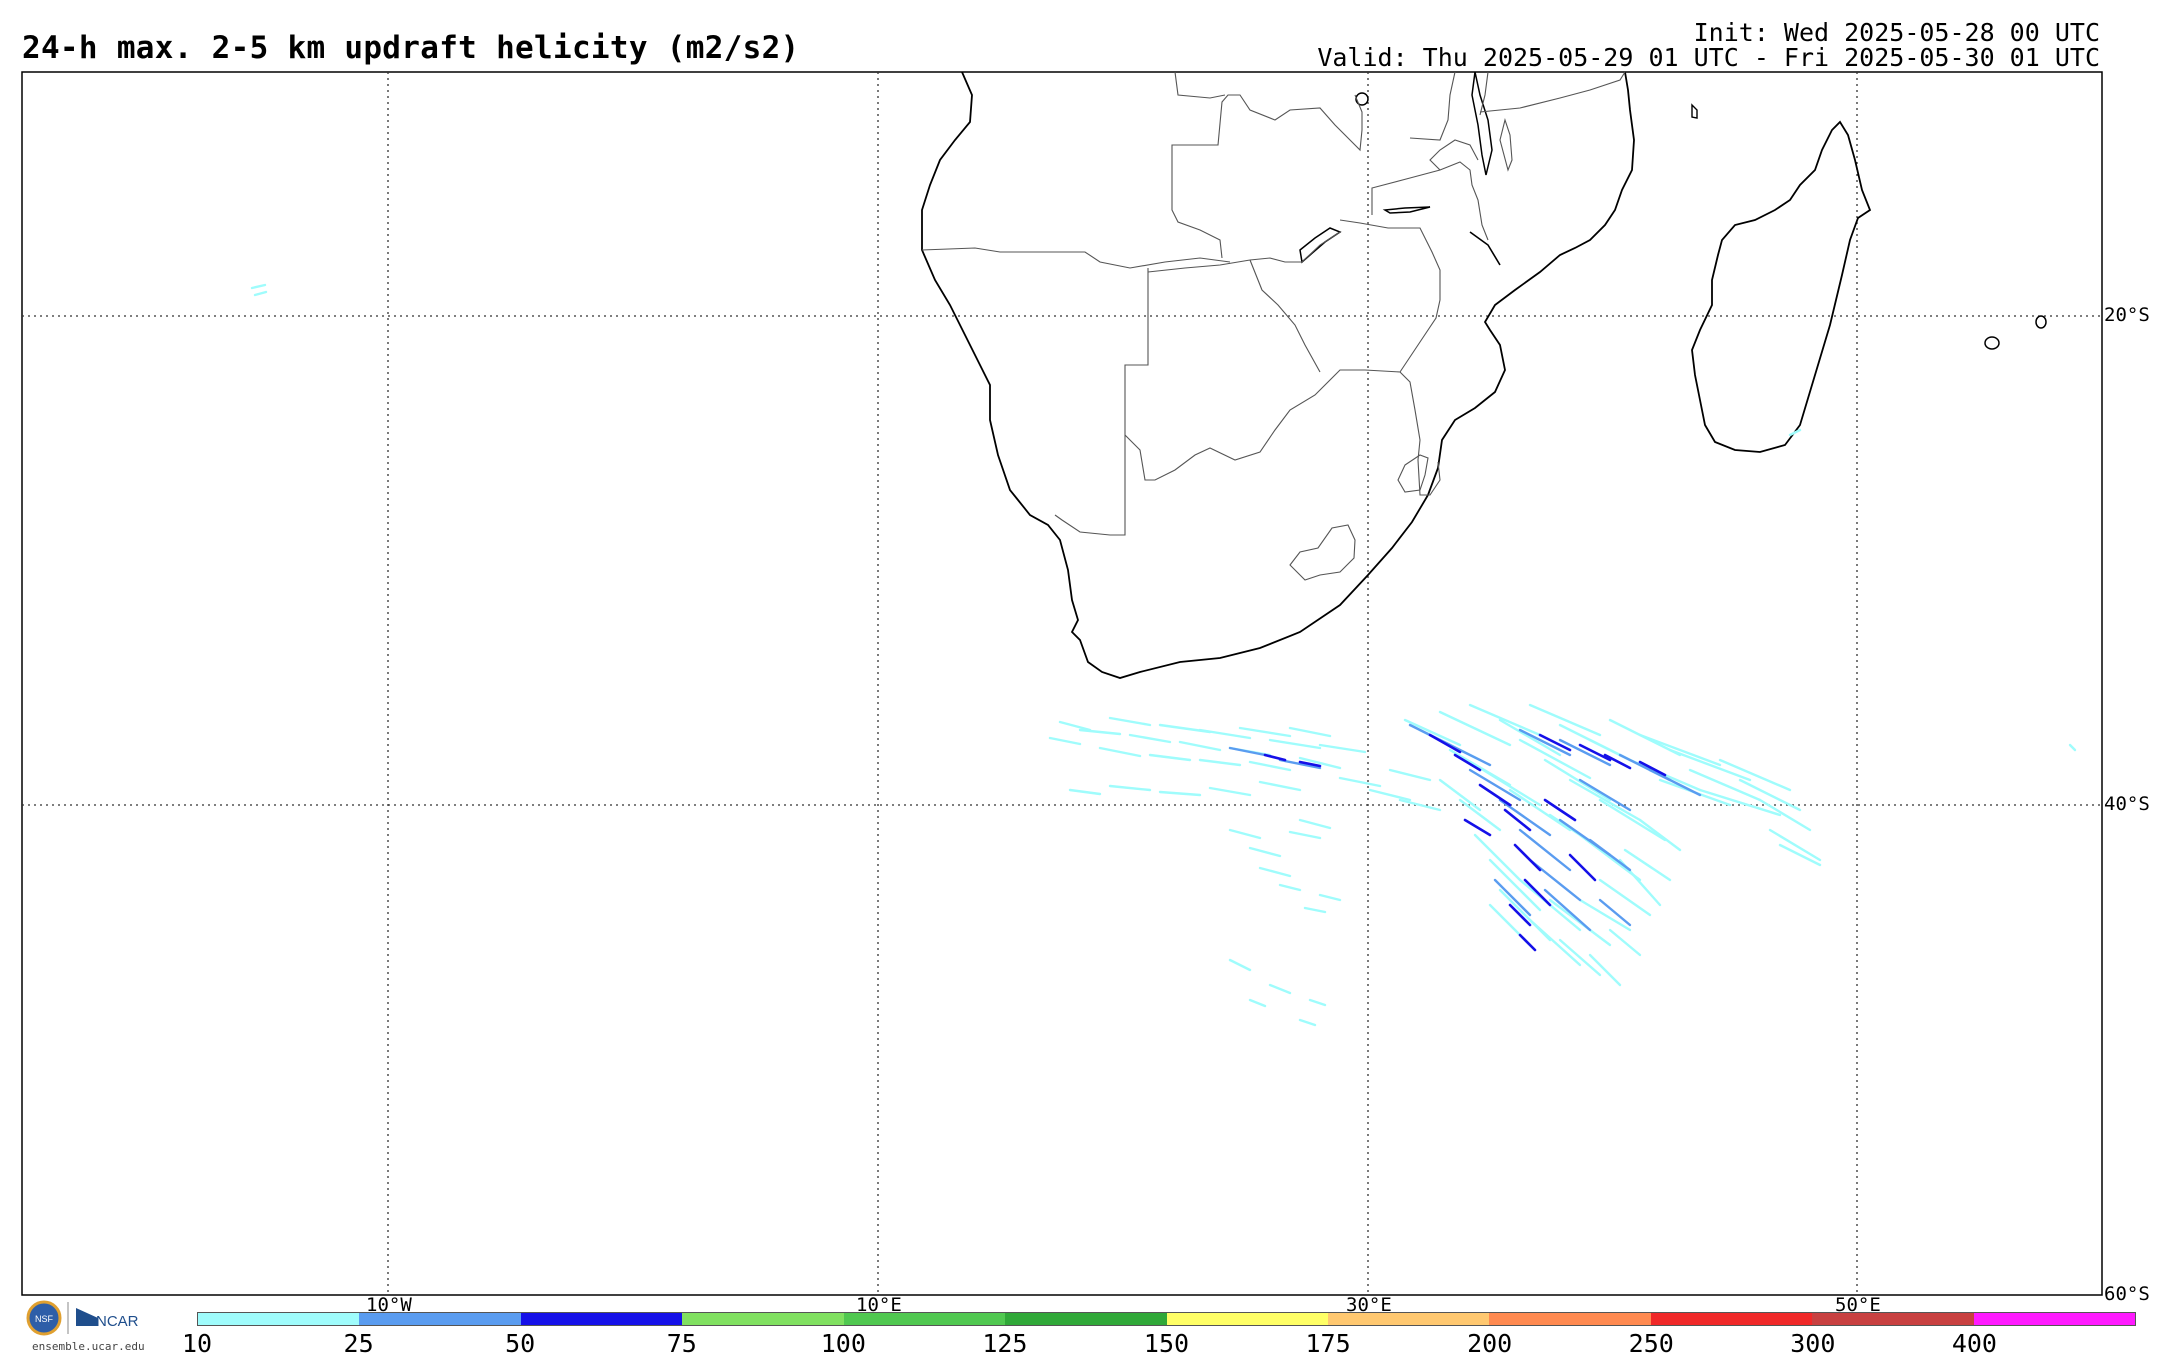 The width and height of the screenshot is (2160, 1358). What do you see at coordinates (843, 1343) in the screenshot?
I see `colorbar-tick-label: 100` at bounding box center [843, 1343].